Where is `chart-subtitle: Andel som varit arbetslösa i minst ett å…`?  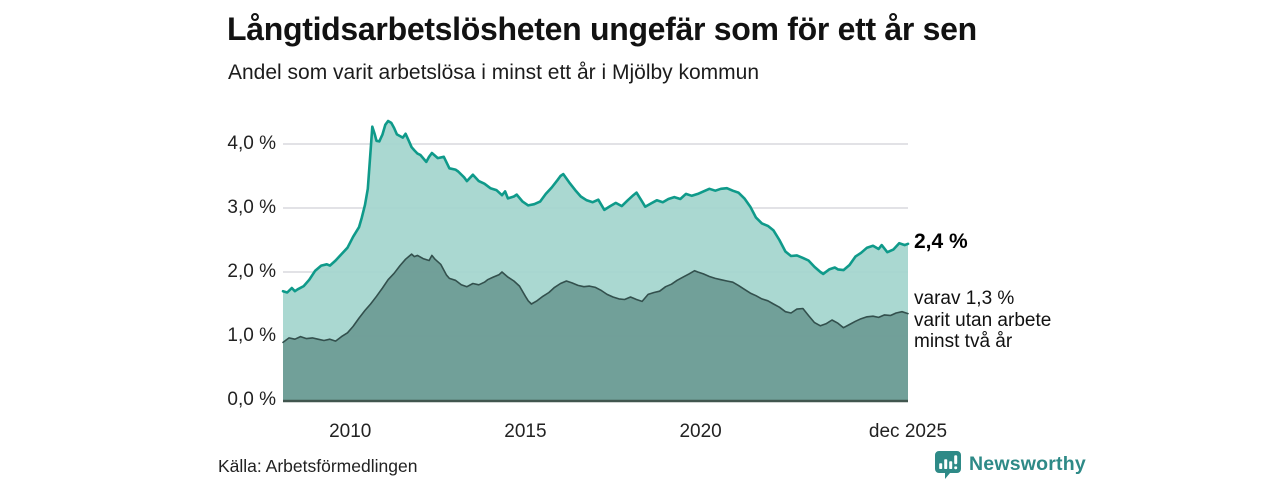
chart-subtitle: Andel som varit arbetslösa i minst ett å… is located at coordinates (494, 72).